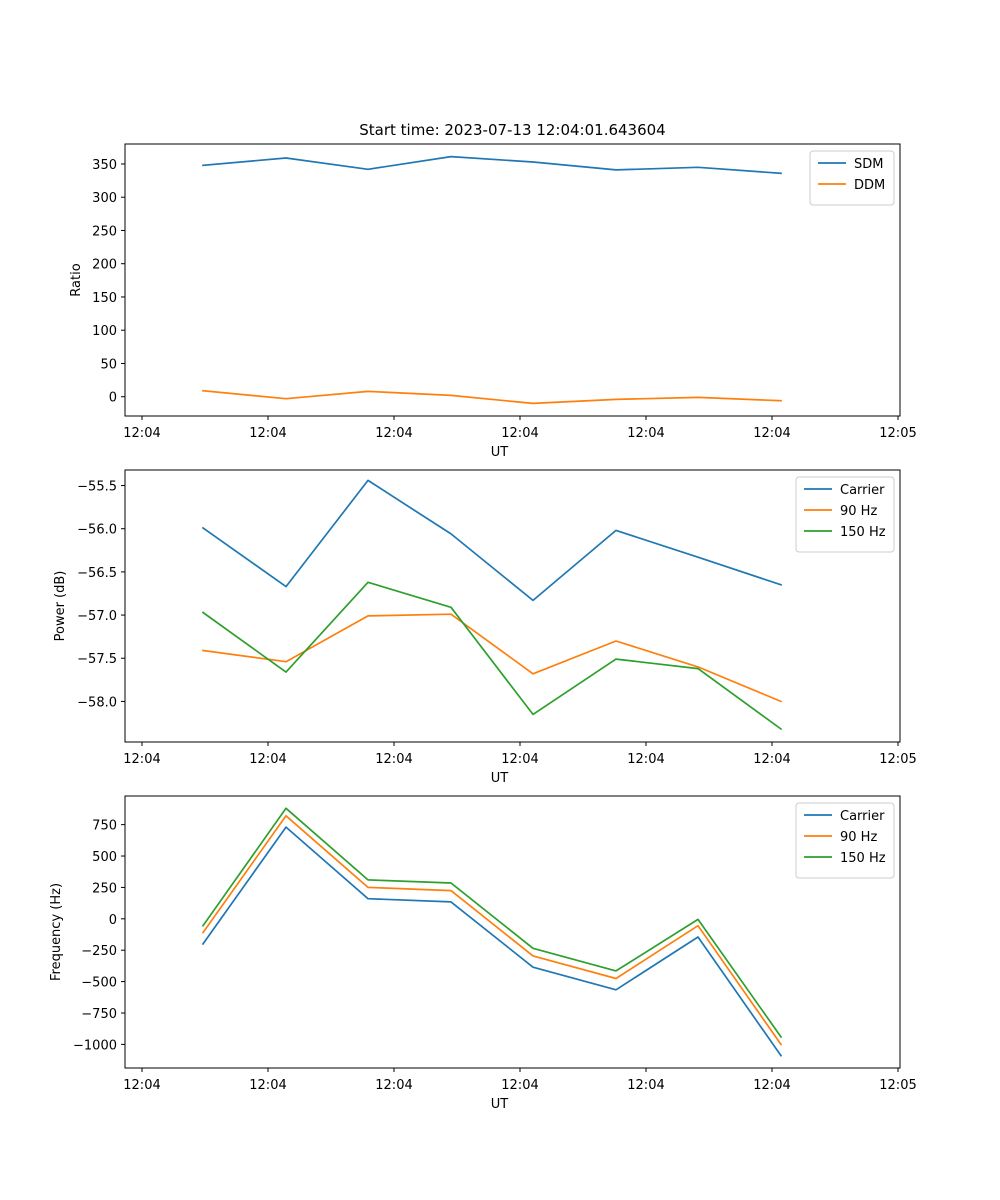 The width and height of the screenshot is (1000, 1200). I want to click on y-tick-label: 300, so click(104, 198).